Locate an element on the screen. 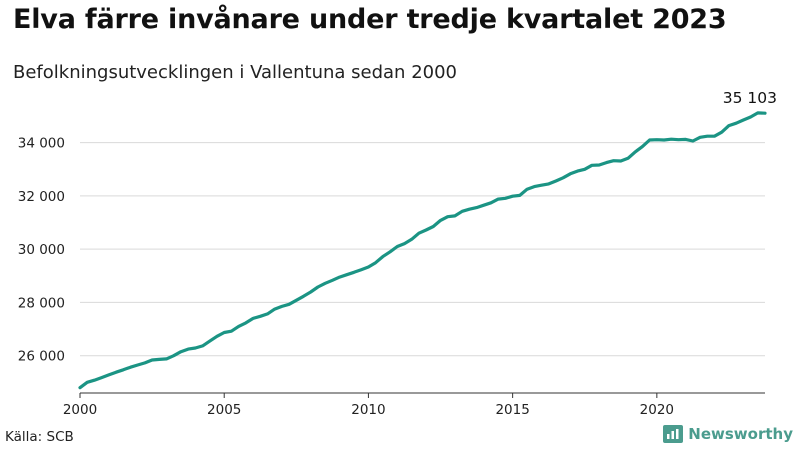 This screenshot has width=800, height=450. x-tick-label: 2020 is located at coordinates (657, 410).